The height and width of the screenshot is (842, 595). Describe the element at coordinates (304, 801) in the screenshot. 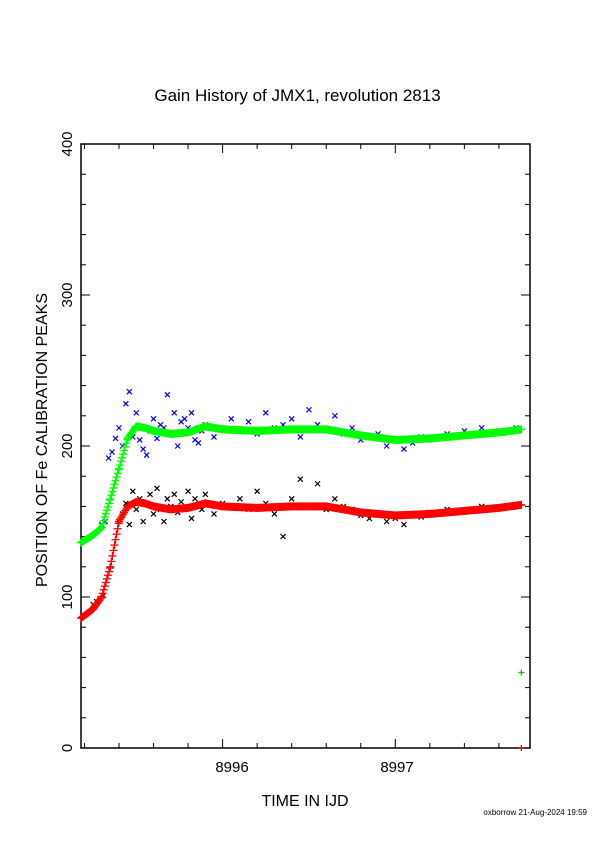

I see `x-axis-label: TIME IN IJD` at that location.